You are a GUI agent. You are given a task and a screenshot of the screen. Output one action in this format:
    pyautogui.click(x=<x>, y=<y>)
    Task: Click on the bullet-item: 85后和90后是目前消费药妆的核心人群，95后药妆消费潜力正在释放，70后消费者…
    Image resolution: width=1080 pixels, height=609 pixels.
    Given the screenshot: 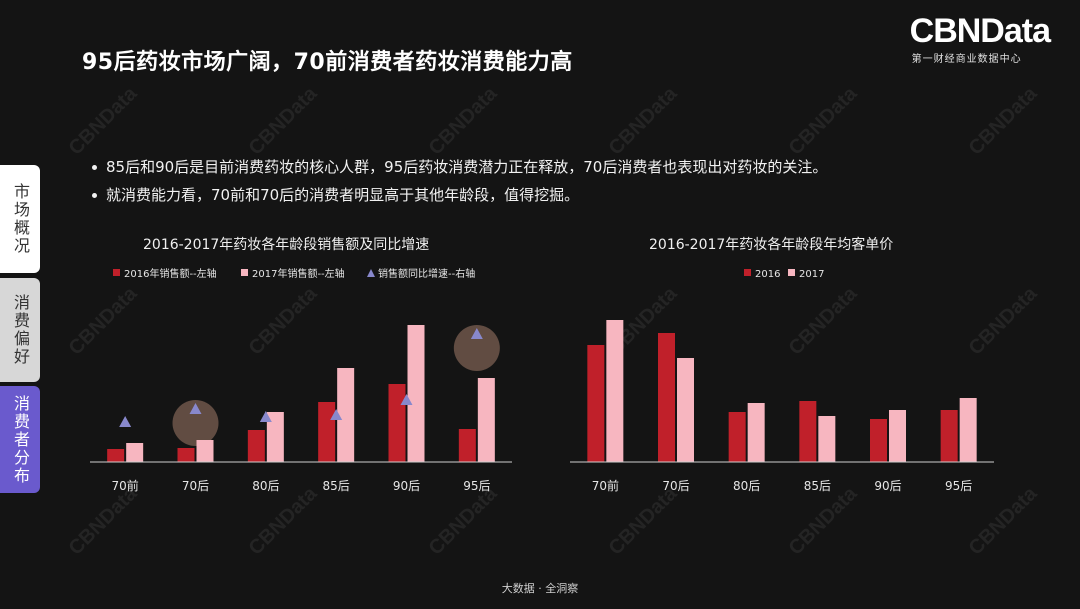 What is the action you would take?
    pyautogui.click(x=459, y=167)
    